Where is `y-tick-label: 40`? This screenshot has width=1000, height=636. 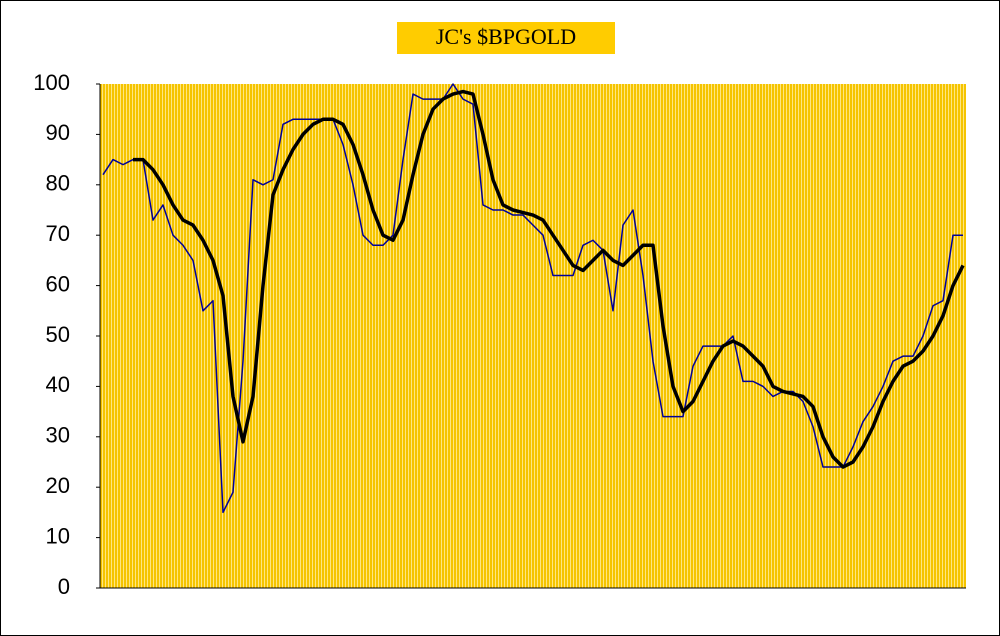
y-tick-label: 40 is located at coordinates (58, 384).